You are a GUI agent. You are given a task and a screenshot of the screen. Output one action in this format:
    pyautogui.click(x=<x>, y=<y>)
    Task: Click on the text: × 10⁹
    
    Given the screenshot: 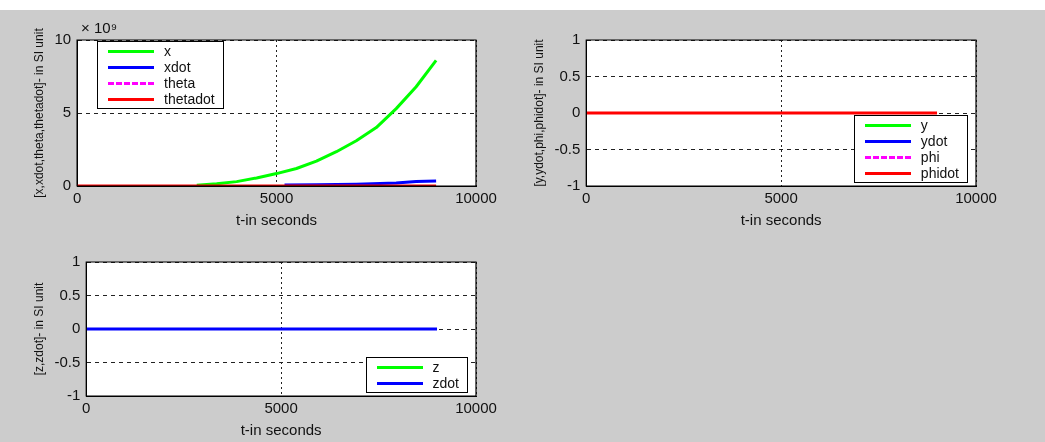 What is the action you would take?
    pyautogui.click(x=99, y=27)
    